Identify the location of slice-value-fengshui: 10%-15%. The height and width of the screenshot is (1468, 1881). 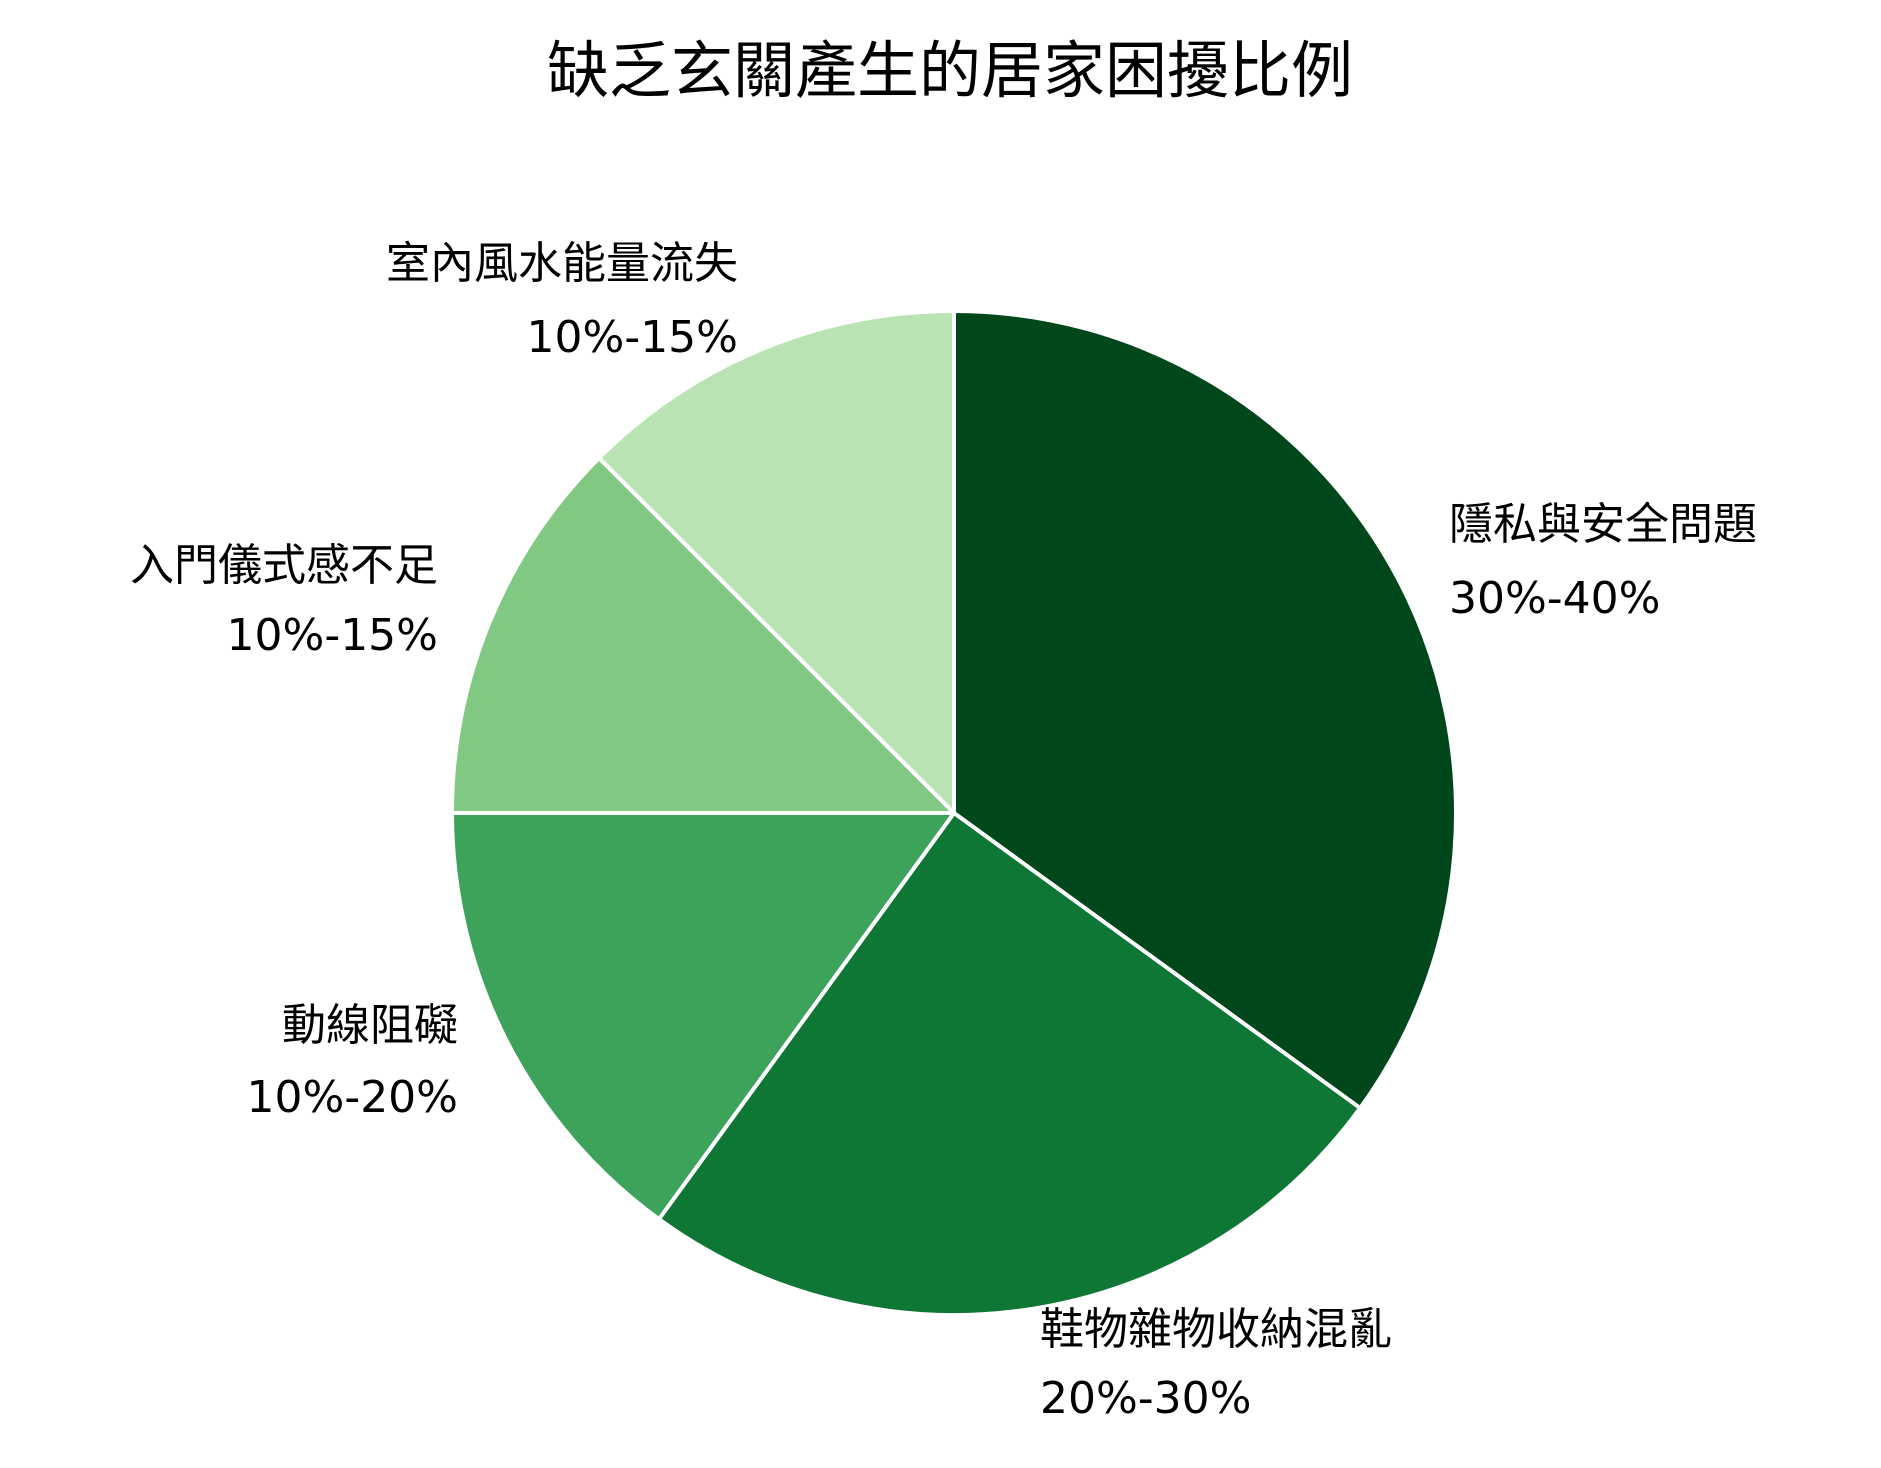
(632, 337).